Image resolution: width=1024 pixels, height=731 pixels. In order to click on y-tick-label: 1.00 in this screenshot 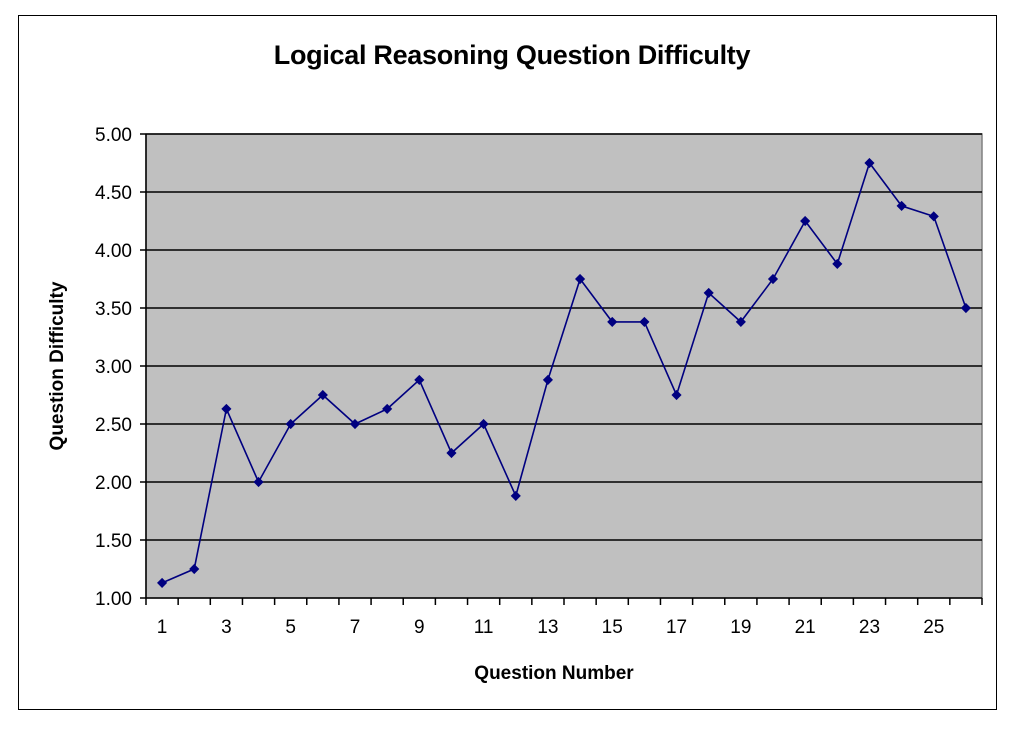, I will do `click(113, 599)`.